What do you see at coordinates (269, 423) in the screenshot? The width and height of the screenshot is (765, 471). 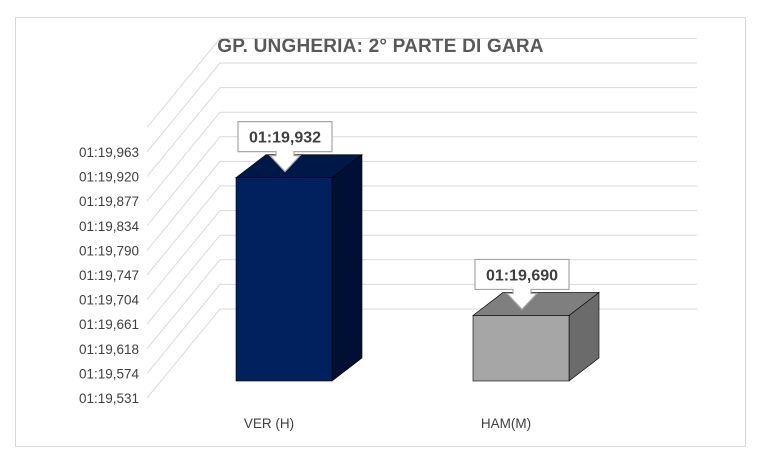 I see `x-category-label: VER (H)` at bounding box center [269, 423].